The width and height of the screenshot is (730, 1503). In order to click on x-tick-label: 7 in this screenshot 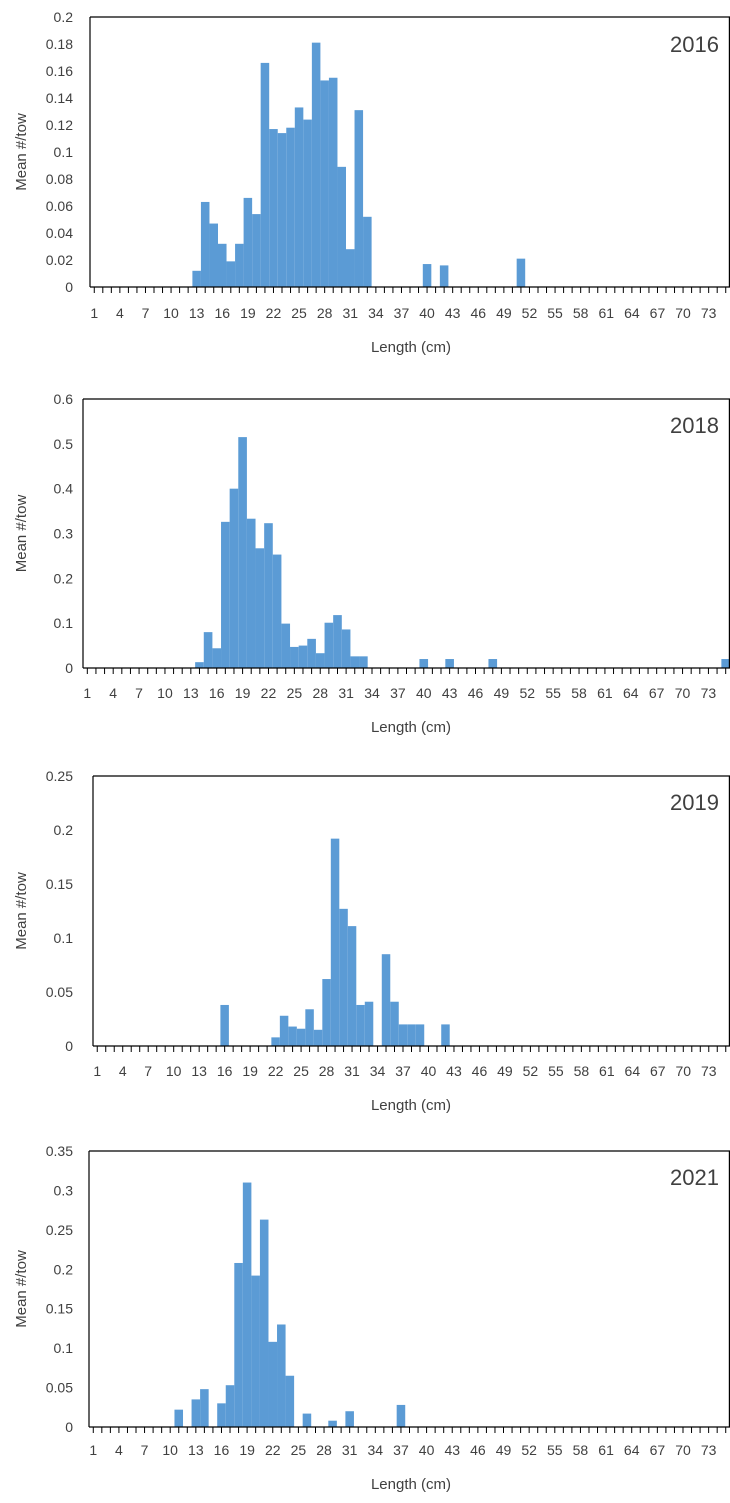, I will do `click(139, 693)`.